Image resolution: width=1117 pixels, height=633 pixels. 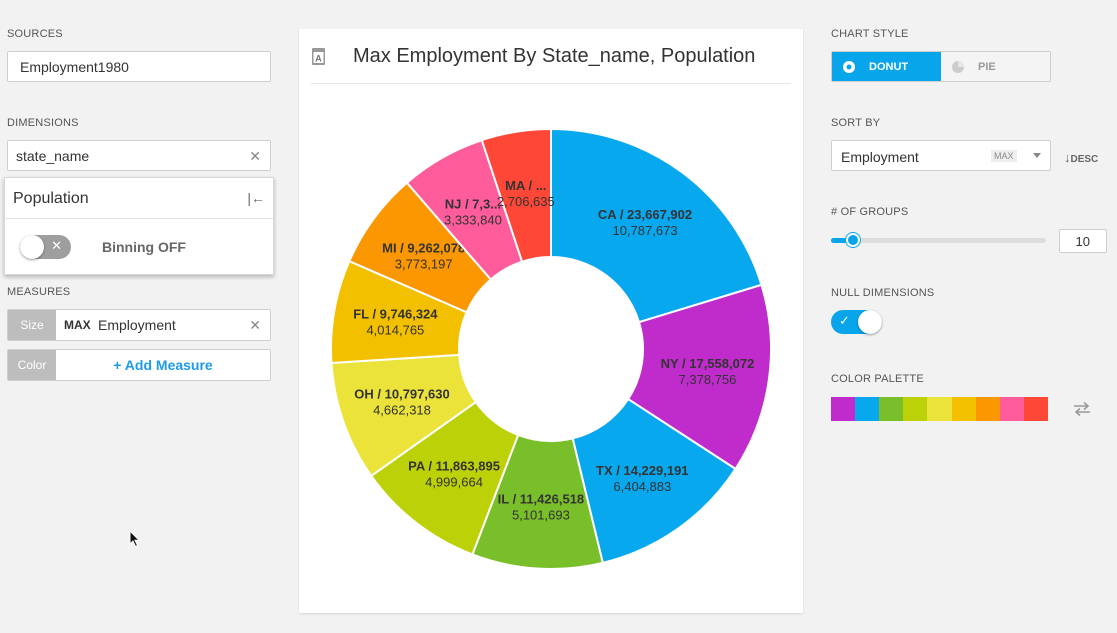 I want to click on donut-slice-tx, so click(x=654, y=481).